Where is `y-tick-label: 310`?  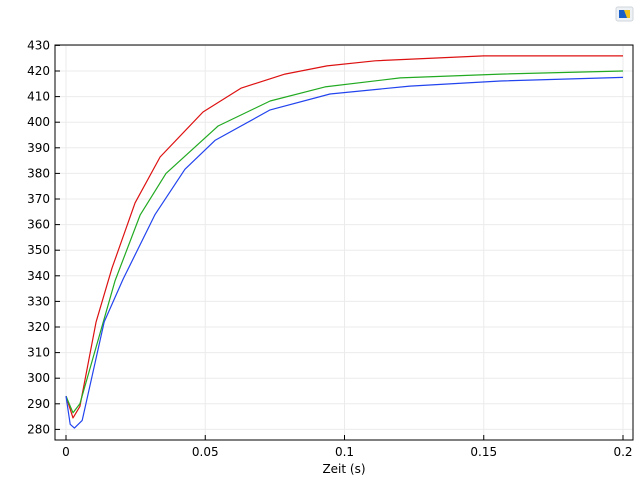 y-tick-label: 310 is located at coordinates (38, 353).